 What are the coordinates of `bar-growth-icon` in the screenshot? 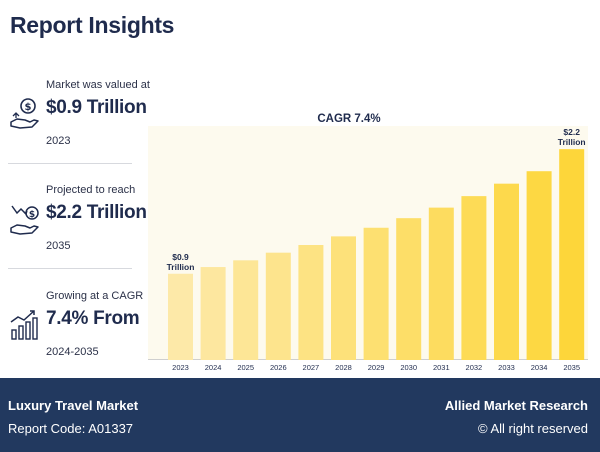 It's located at (24, 325).